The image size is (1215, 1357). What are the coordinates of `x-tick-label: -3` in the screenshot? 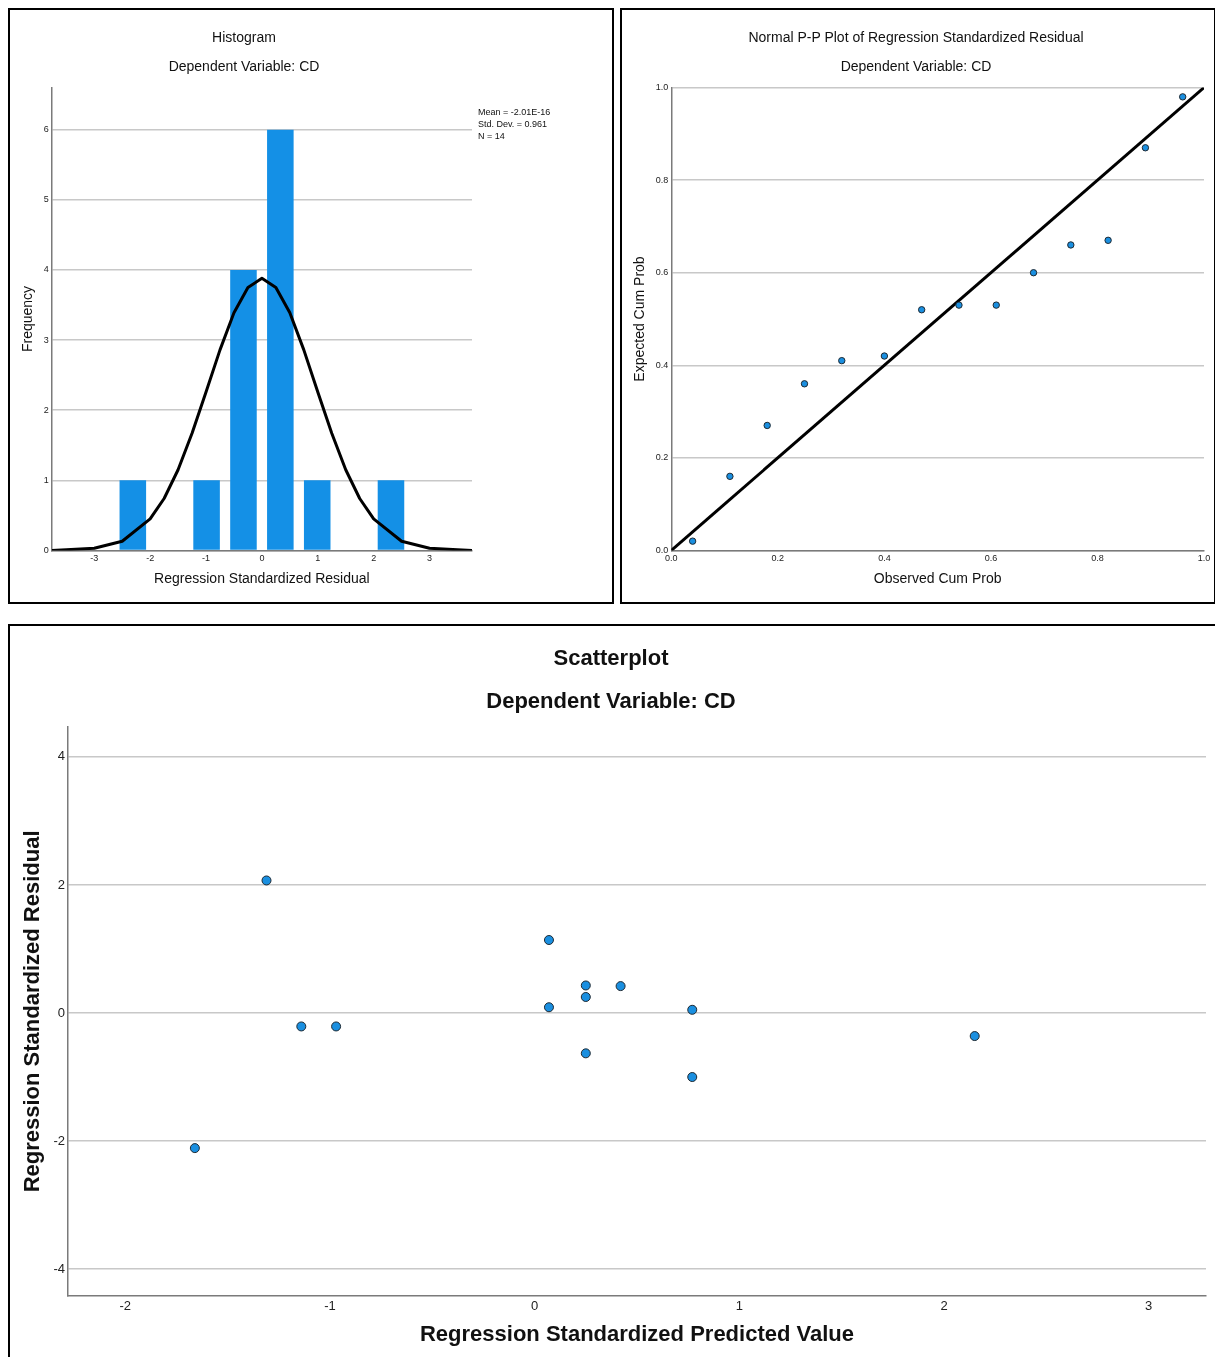 It's located at (94, 558).